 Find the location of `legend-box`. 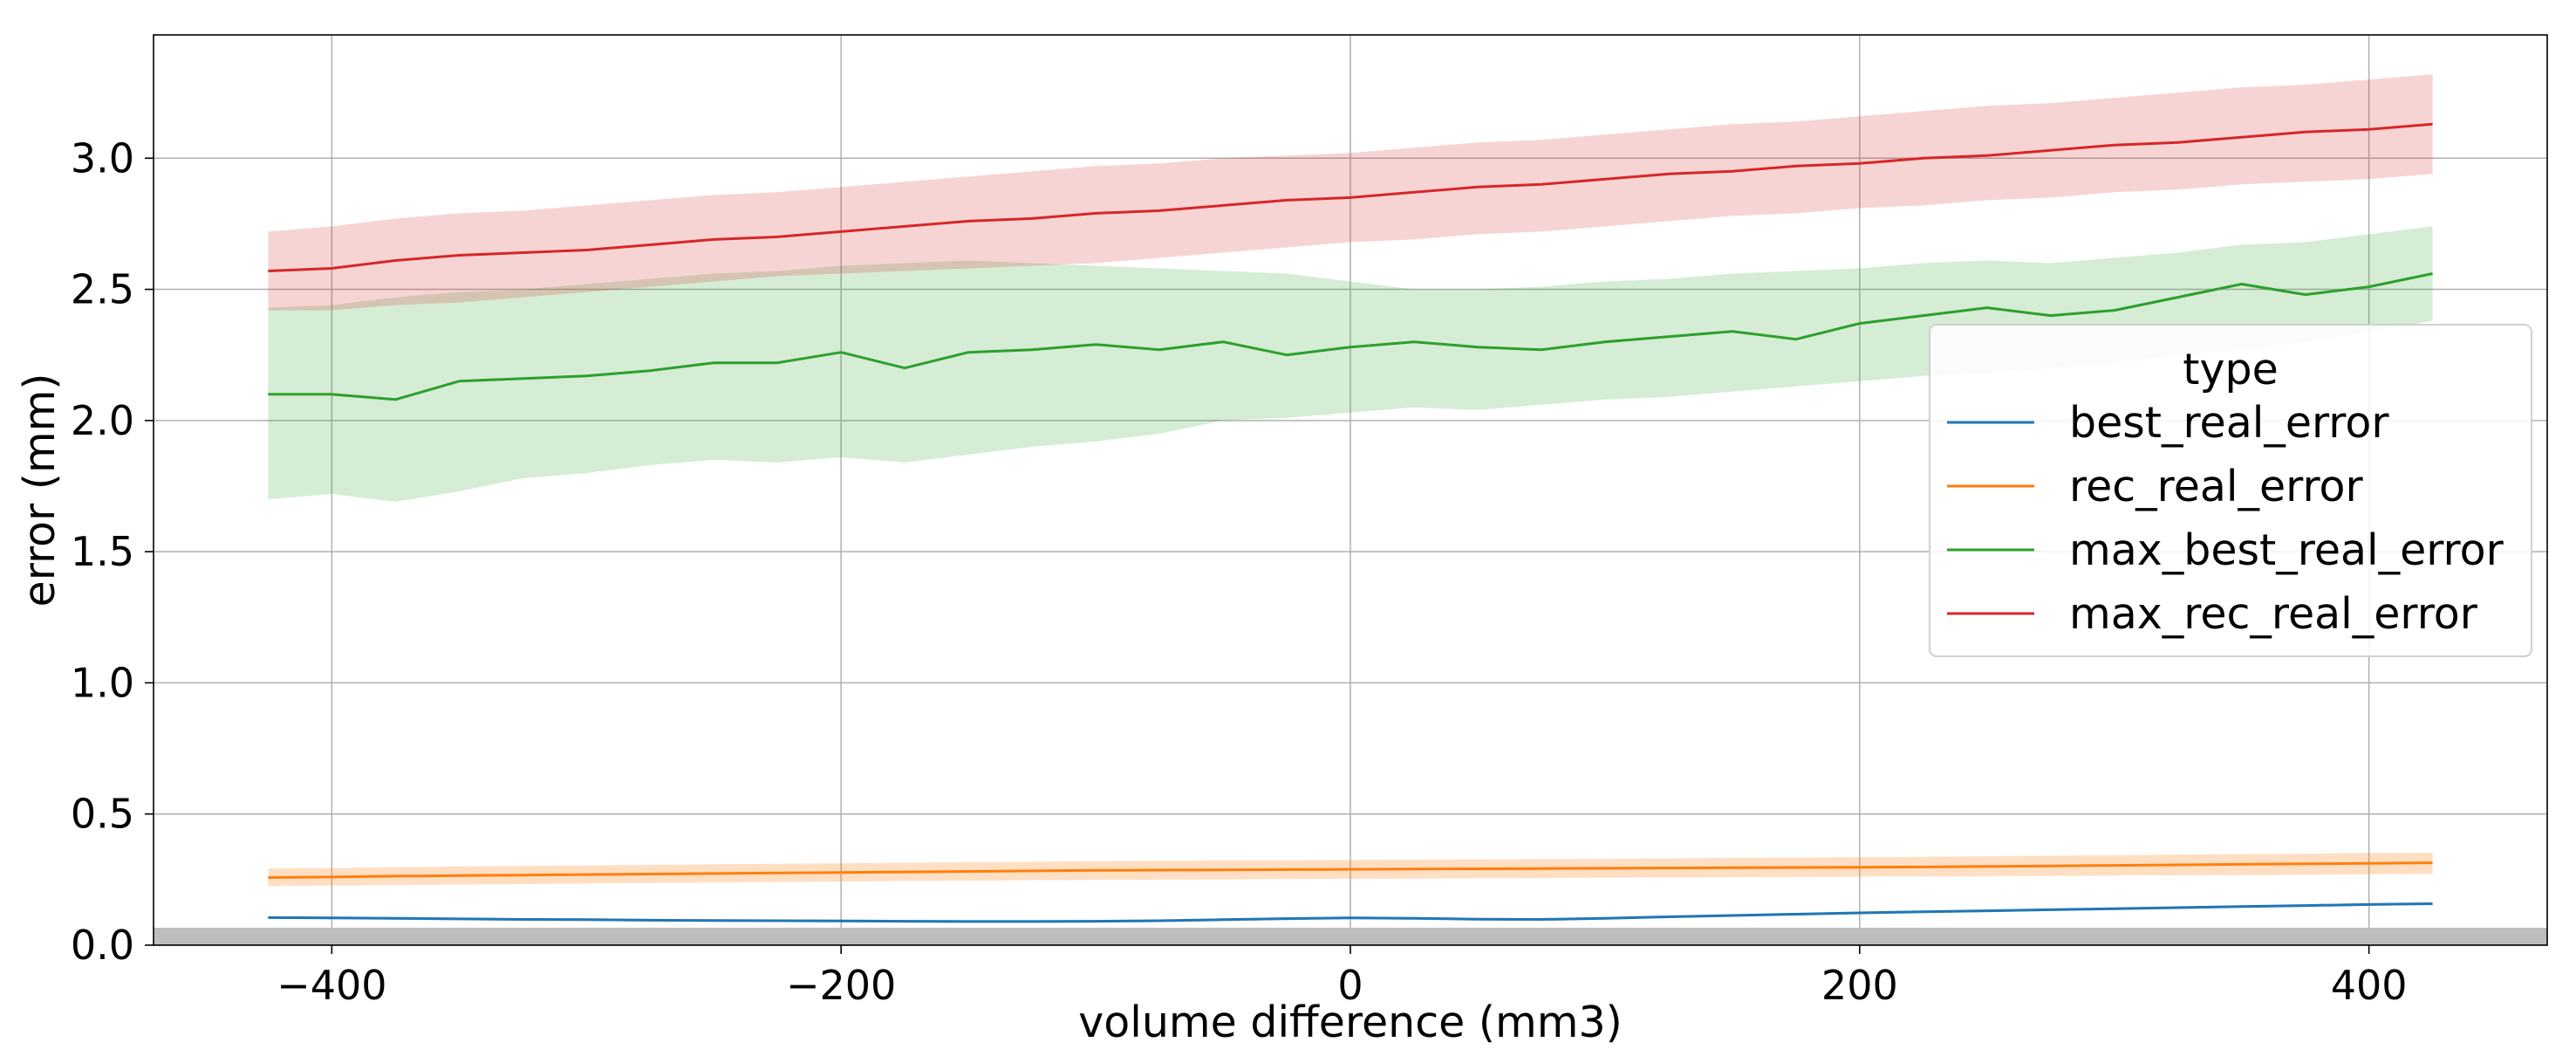

legend-box is located at coordinates (2230, 490).